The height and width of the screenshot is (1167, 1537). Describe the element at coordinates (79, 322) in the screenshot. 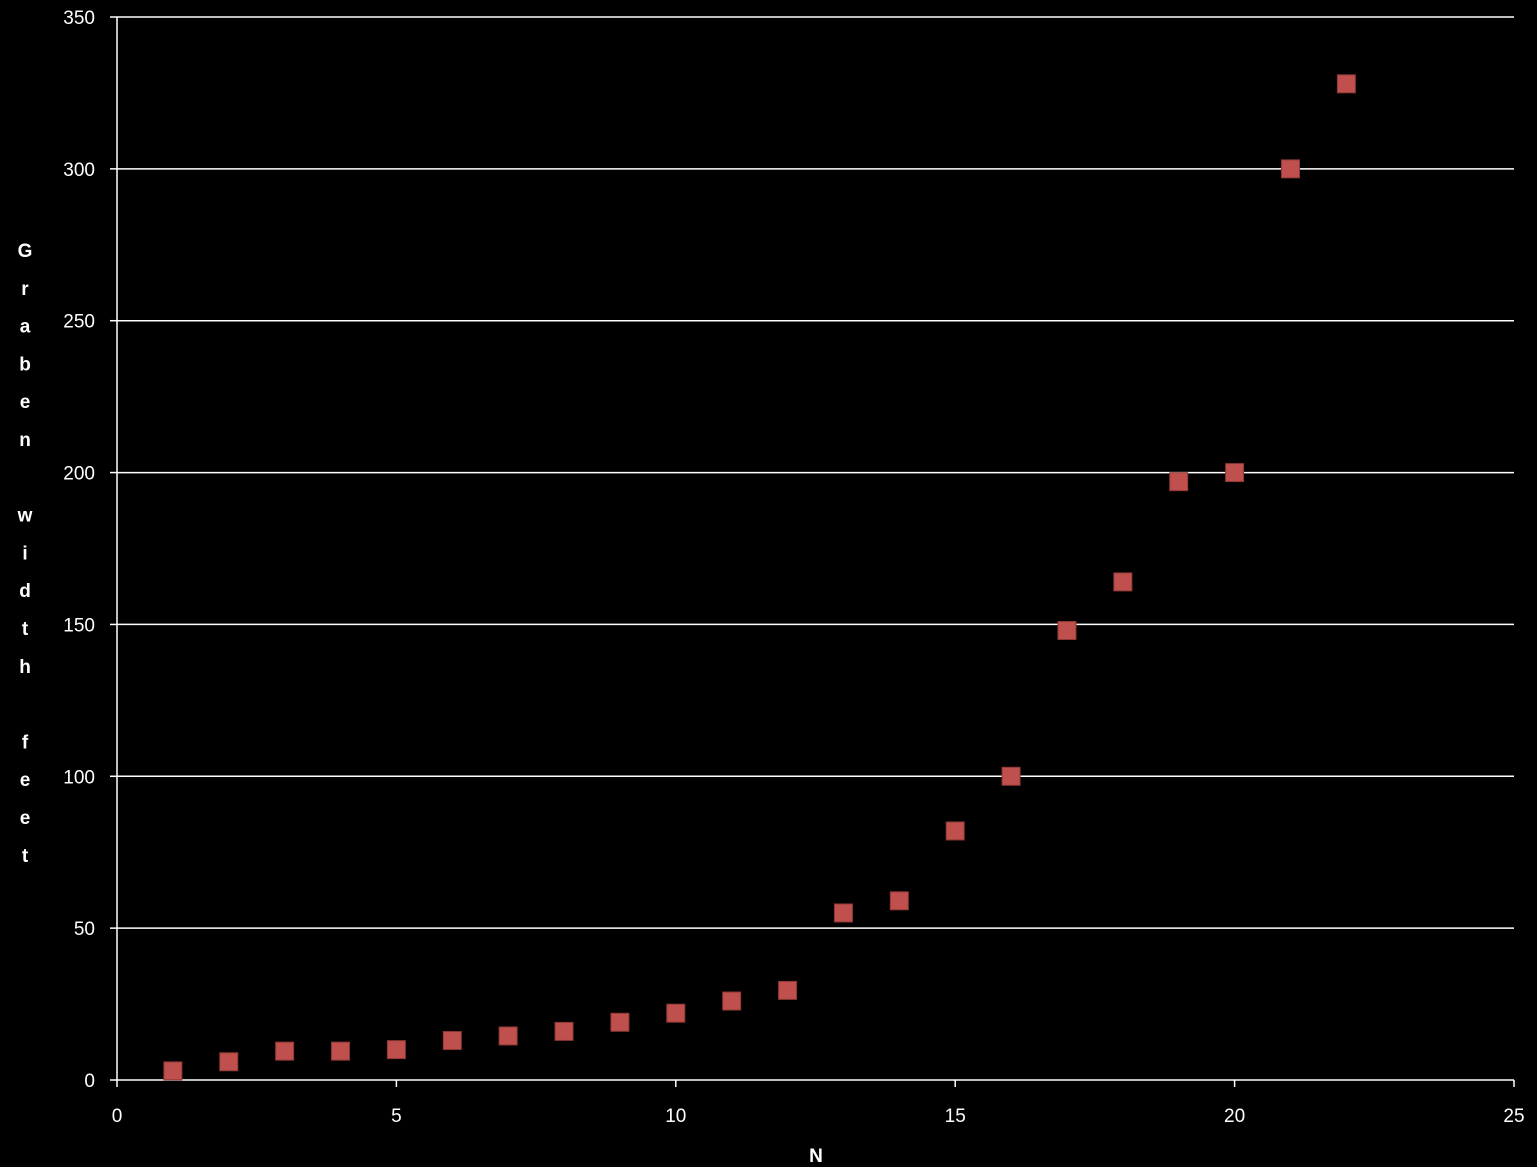

I see `y-tick-label: 250` at that location.